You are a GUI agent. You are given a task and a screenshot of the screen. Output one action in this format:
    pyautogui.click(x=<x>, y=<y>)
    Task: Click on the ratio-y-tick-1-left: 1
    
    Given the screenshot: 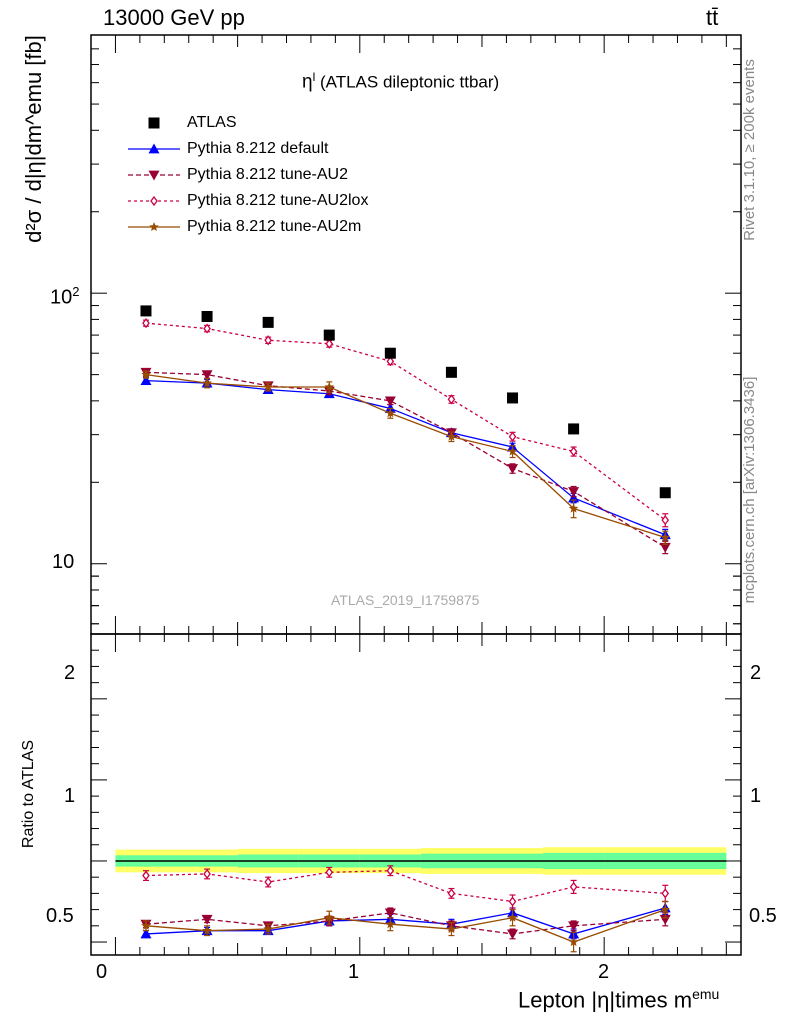 What is the action you would take?
    pyautogui.click(x=69, y=796)
    